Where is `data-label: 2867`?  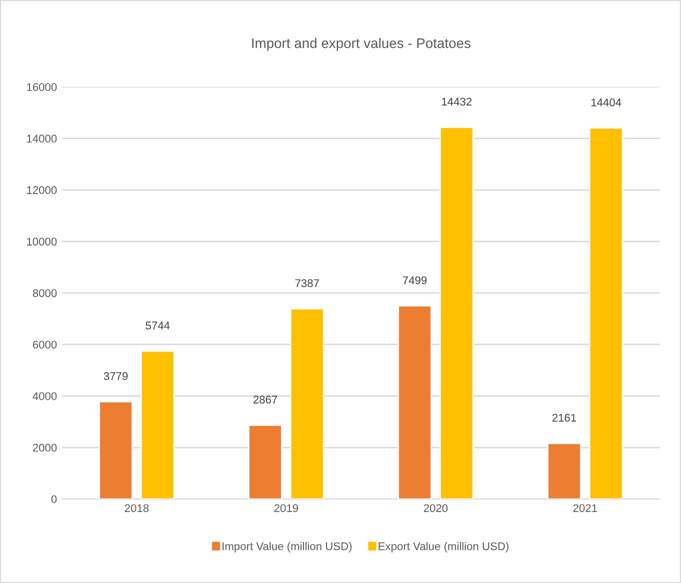
data-label: 2867 is located at coordinates (265, 400).